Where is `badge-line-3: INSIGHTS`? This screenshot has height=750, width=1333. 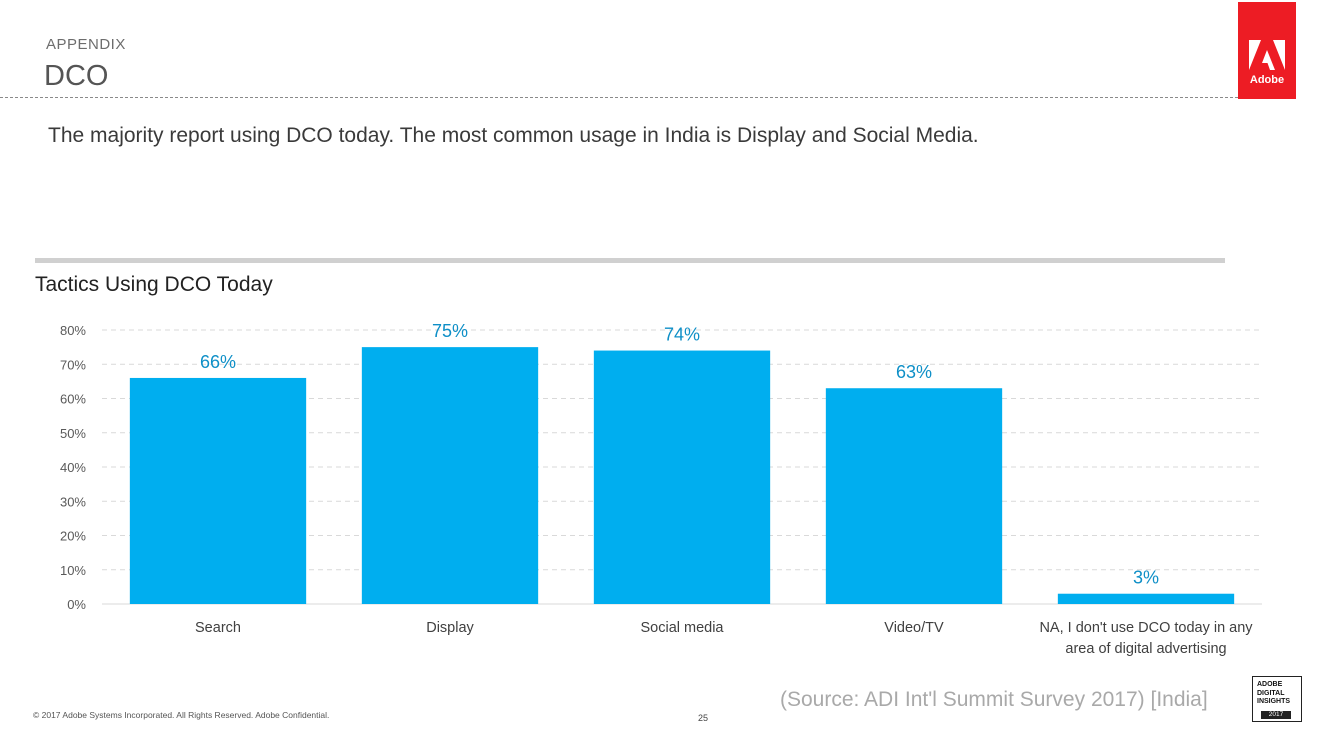 badge-line-3: INSIGHTS is located at coordinates (1274, 701).